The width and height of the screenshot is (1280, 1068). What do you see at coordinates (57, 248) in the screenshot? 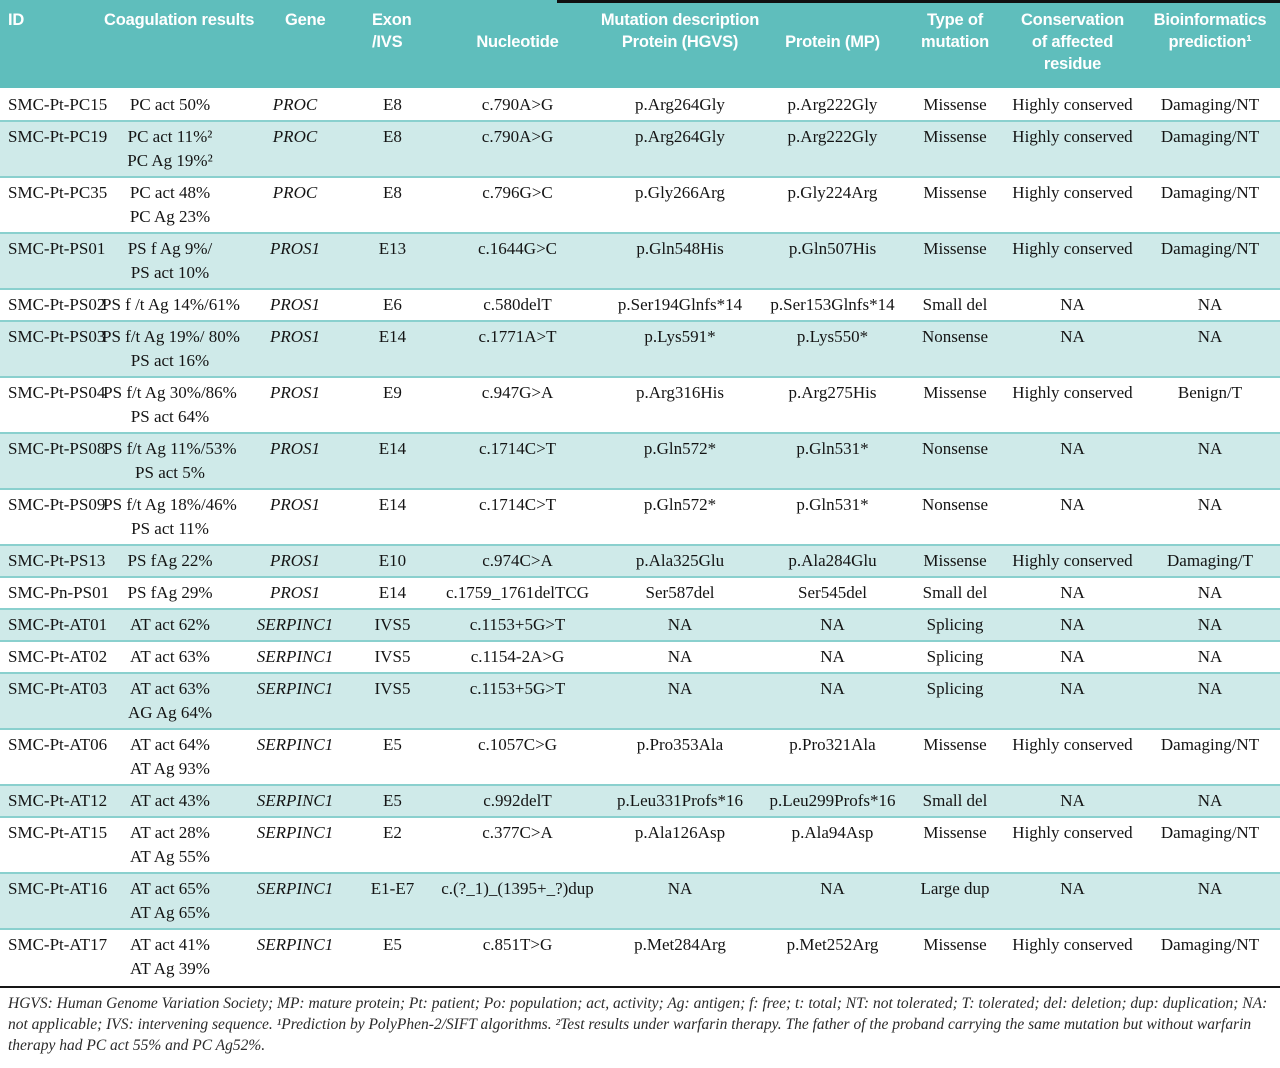
I see `cell-id: SMC-Pt-PS01` at bounding box center [57, 248].